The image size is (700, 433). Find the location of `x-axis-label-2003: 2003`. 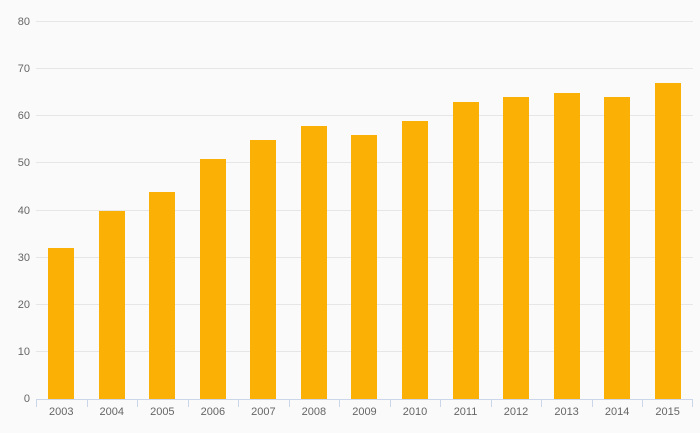

x-axis-label-2003: 2003 is located at coordinates (61, 412).